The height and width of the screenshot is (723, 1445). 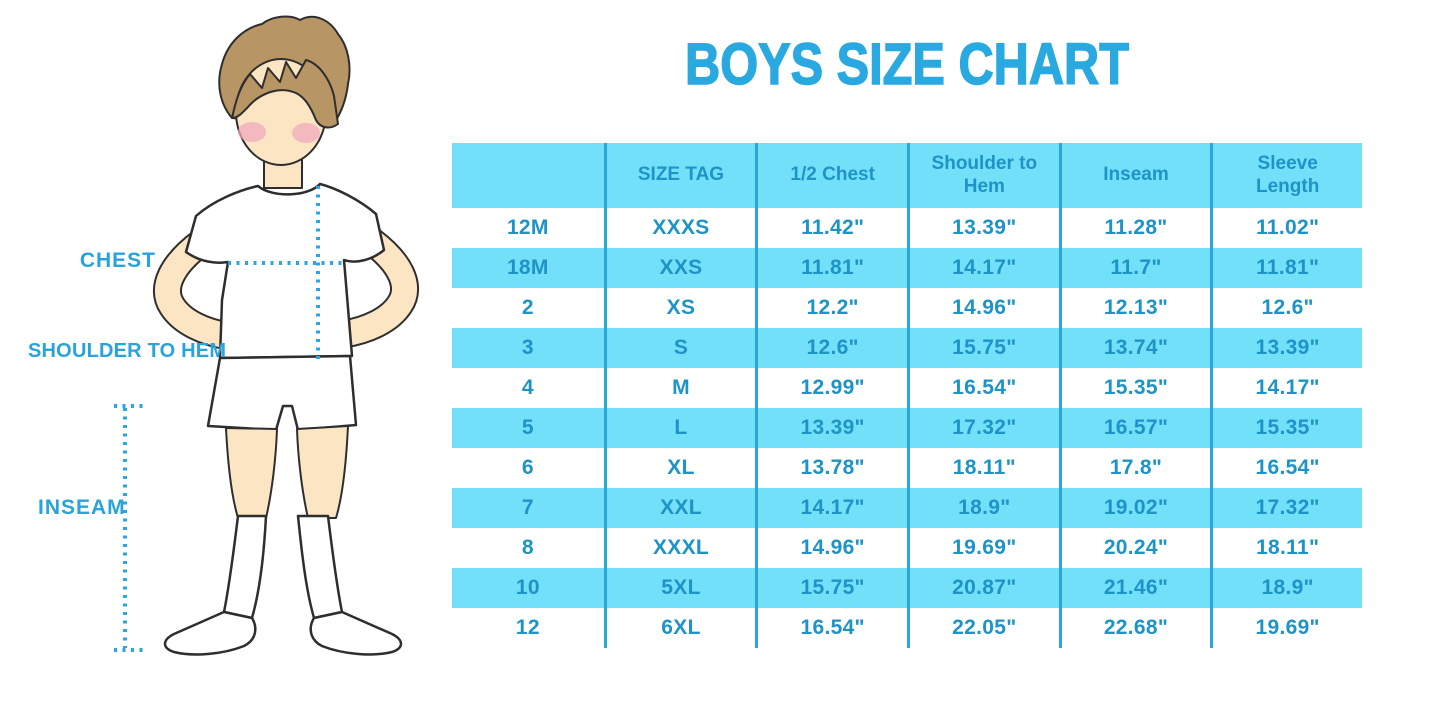 I want to click on table-cell: 17.8", so click(x=1134, y=468).